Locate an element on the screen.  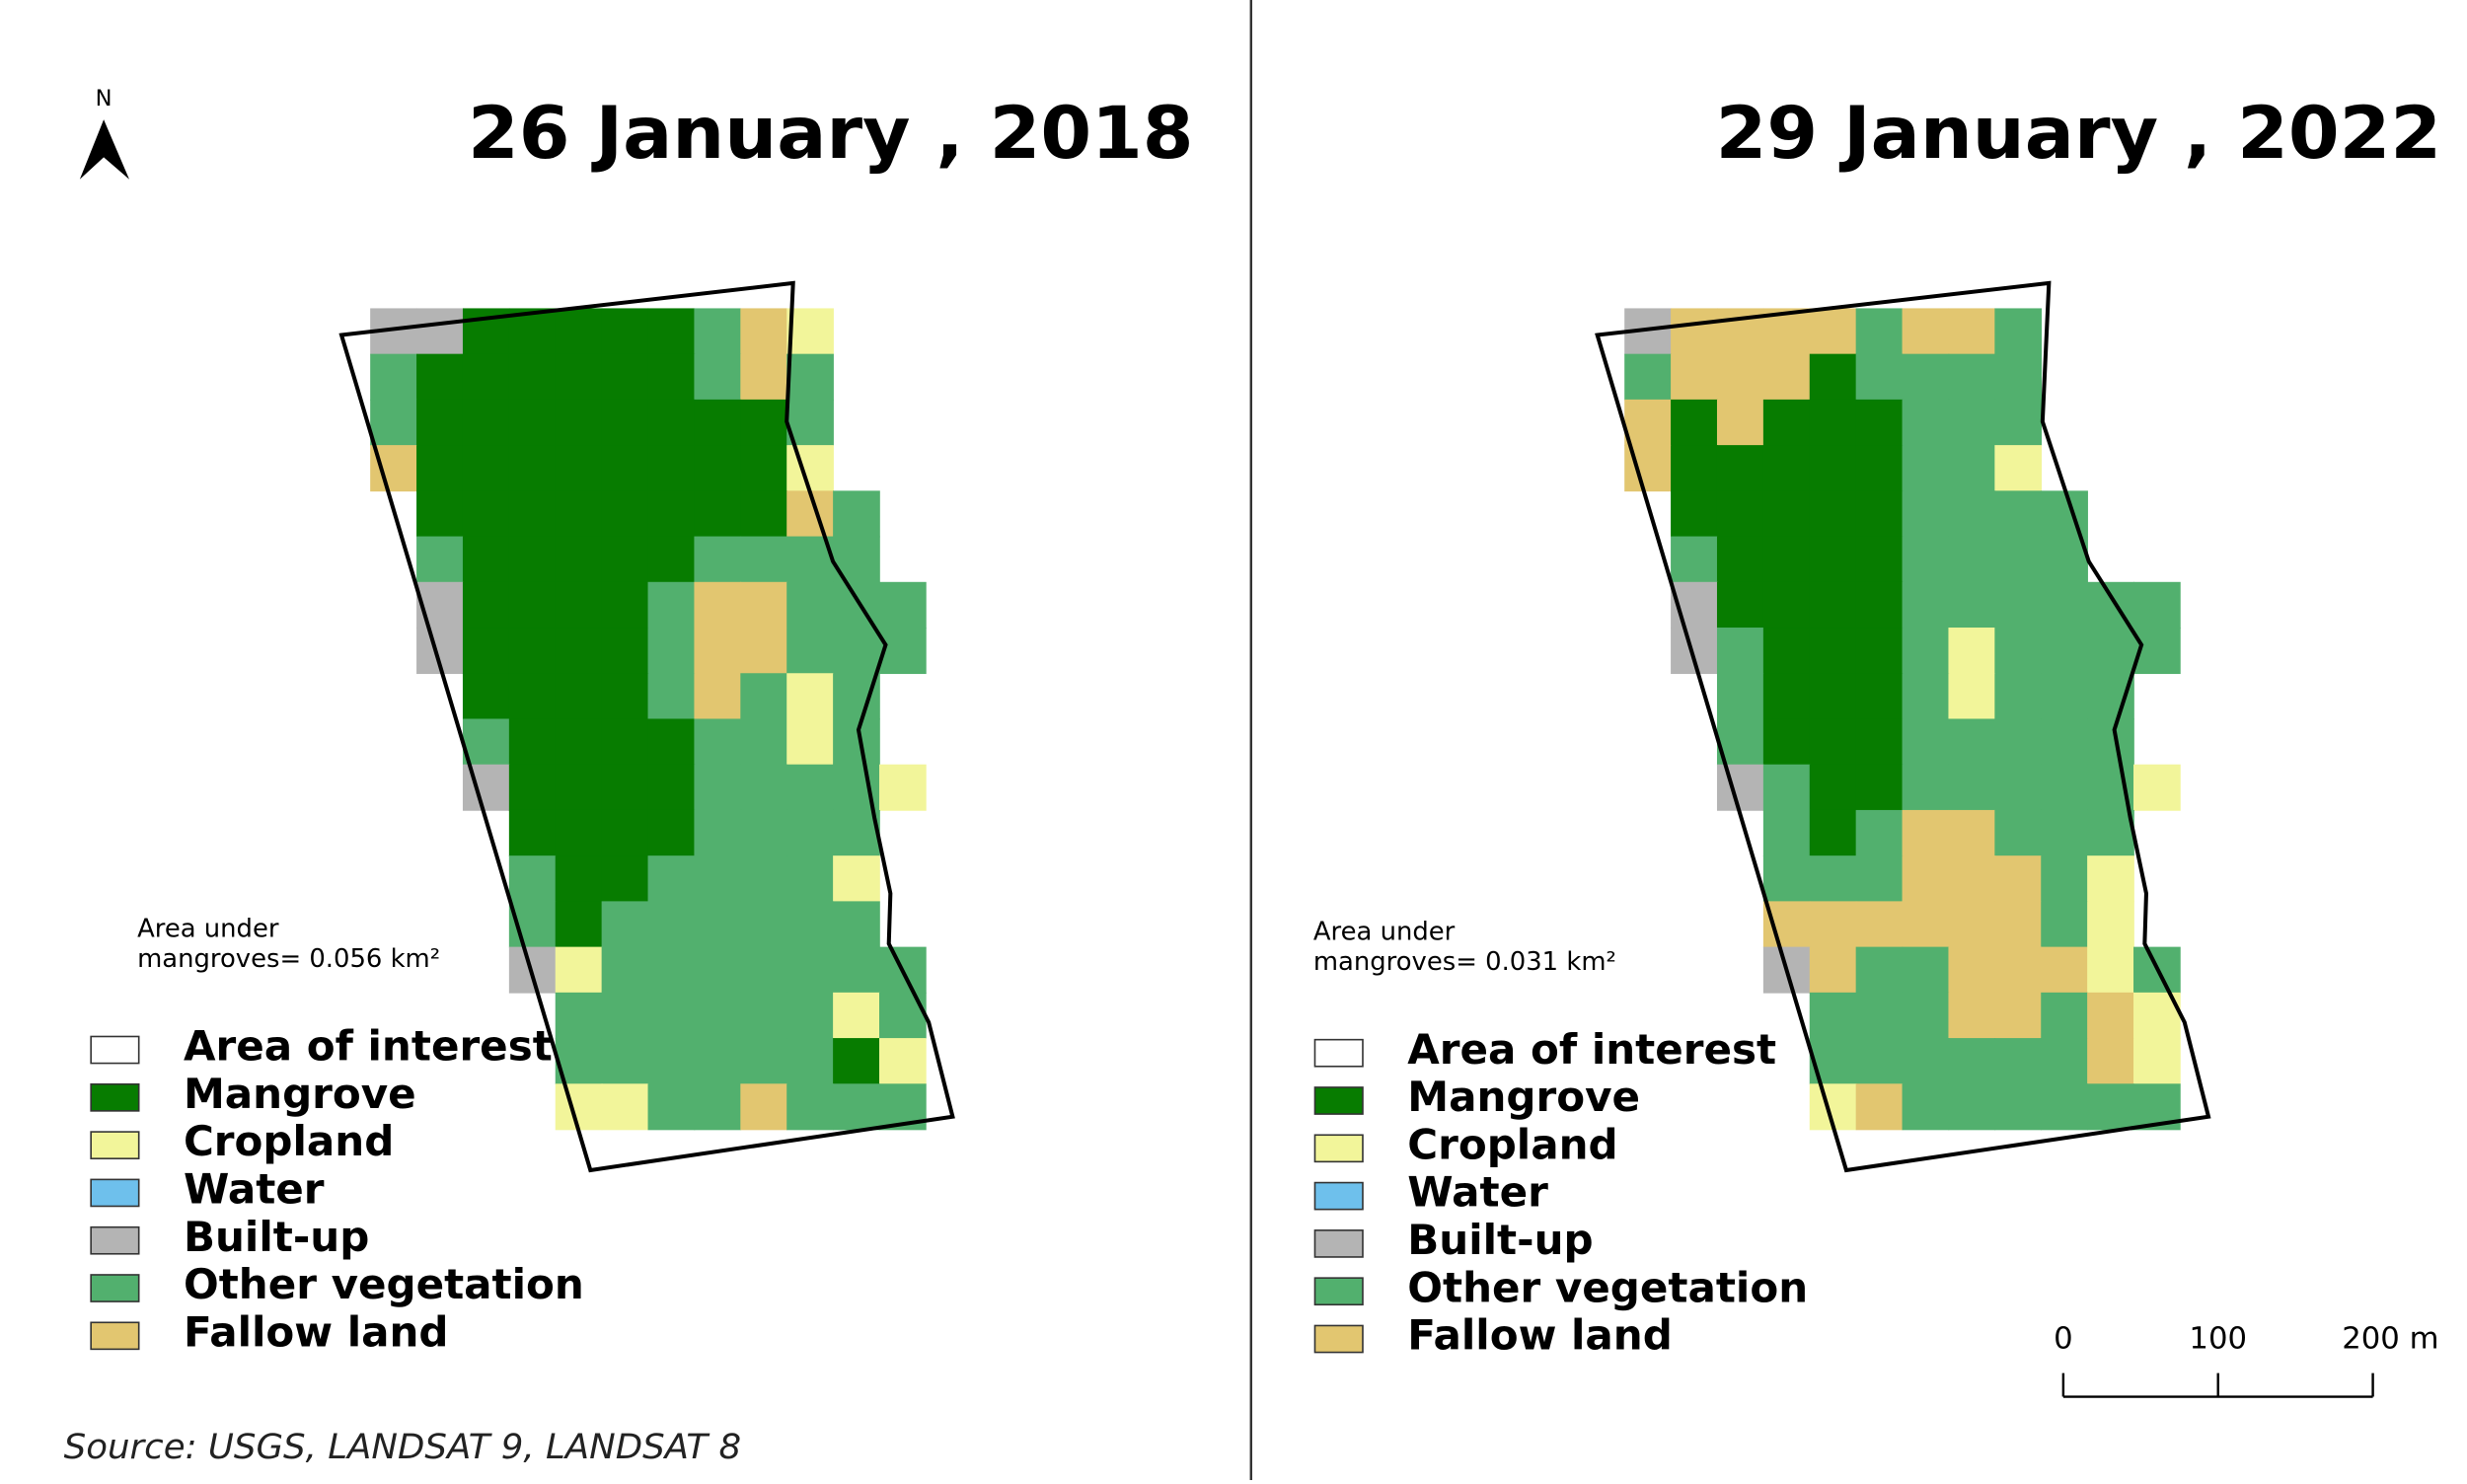
legend-label: Mangrove is located at coordinates (300, 1094).